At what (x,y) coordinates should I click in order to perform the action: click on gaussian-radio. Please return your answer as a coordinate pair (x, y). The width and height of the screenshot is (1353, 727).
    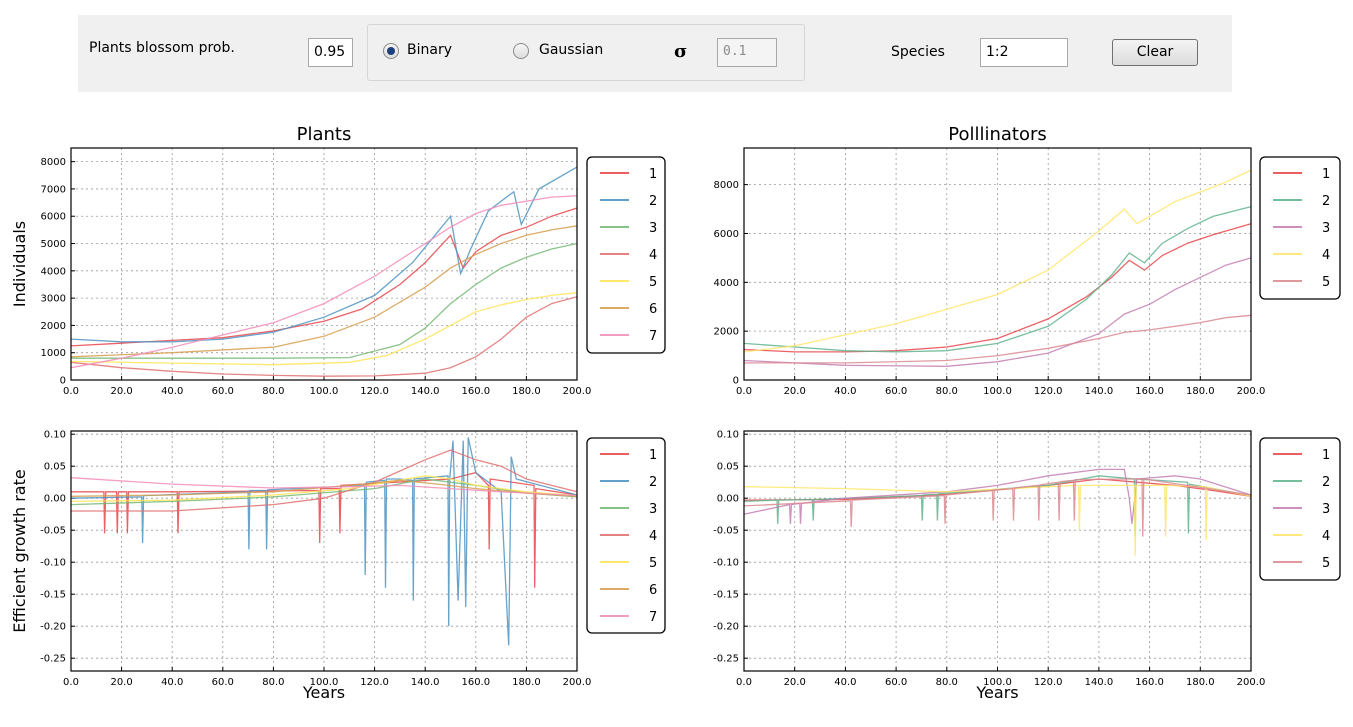
    Looking at the image, I should click on (521, 51).